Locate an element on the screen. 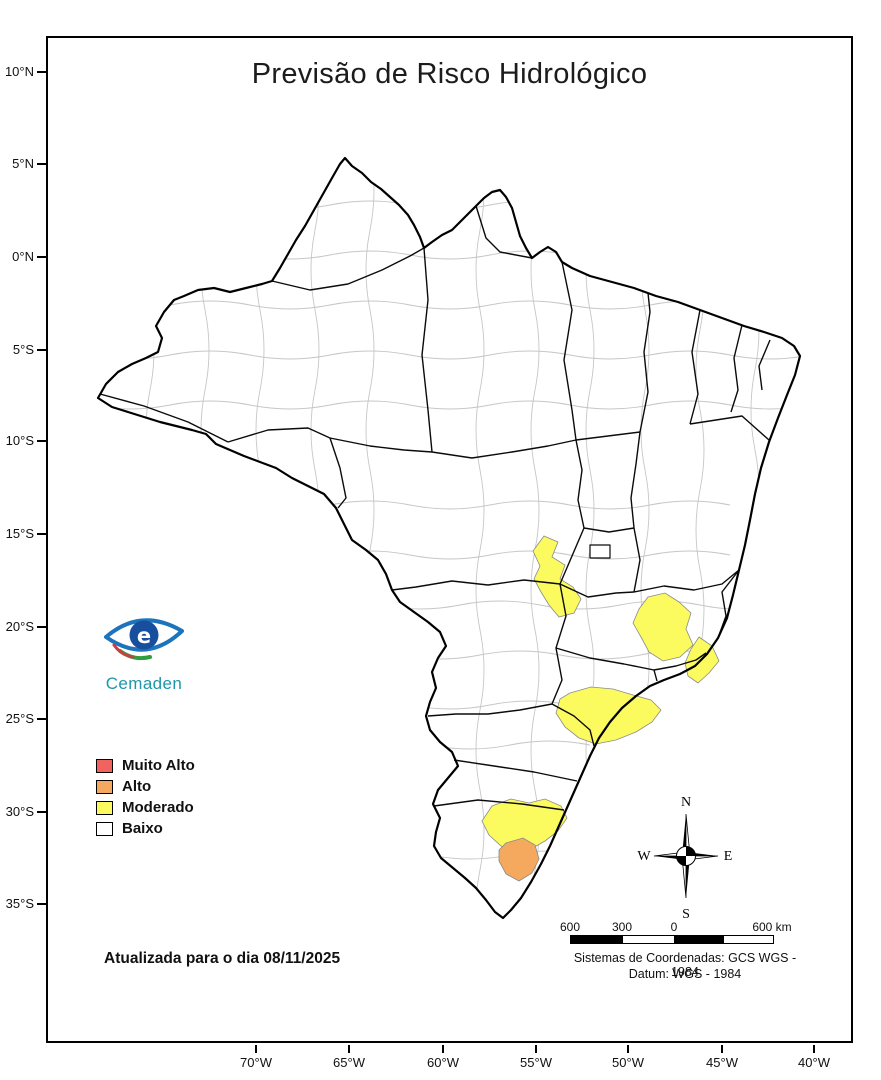  df-outline is located at coordinates (600, 551).